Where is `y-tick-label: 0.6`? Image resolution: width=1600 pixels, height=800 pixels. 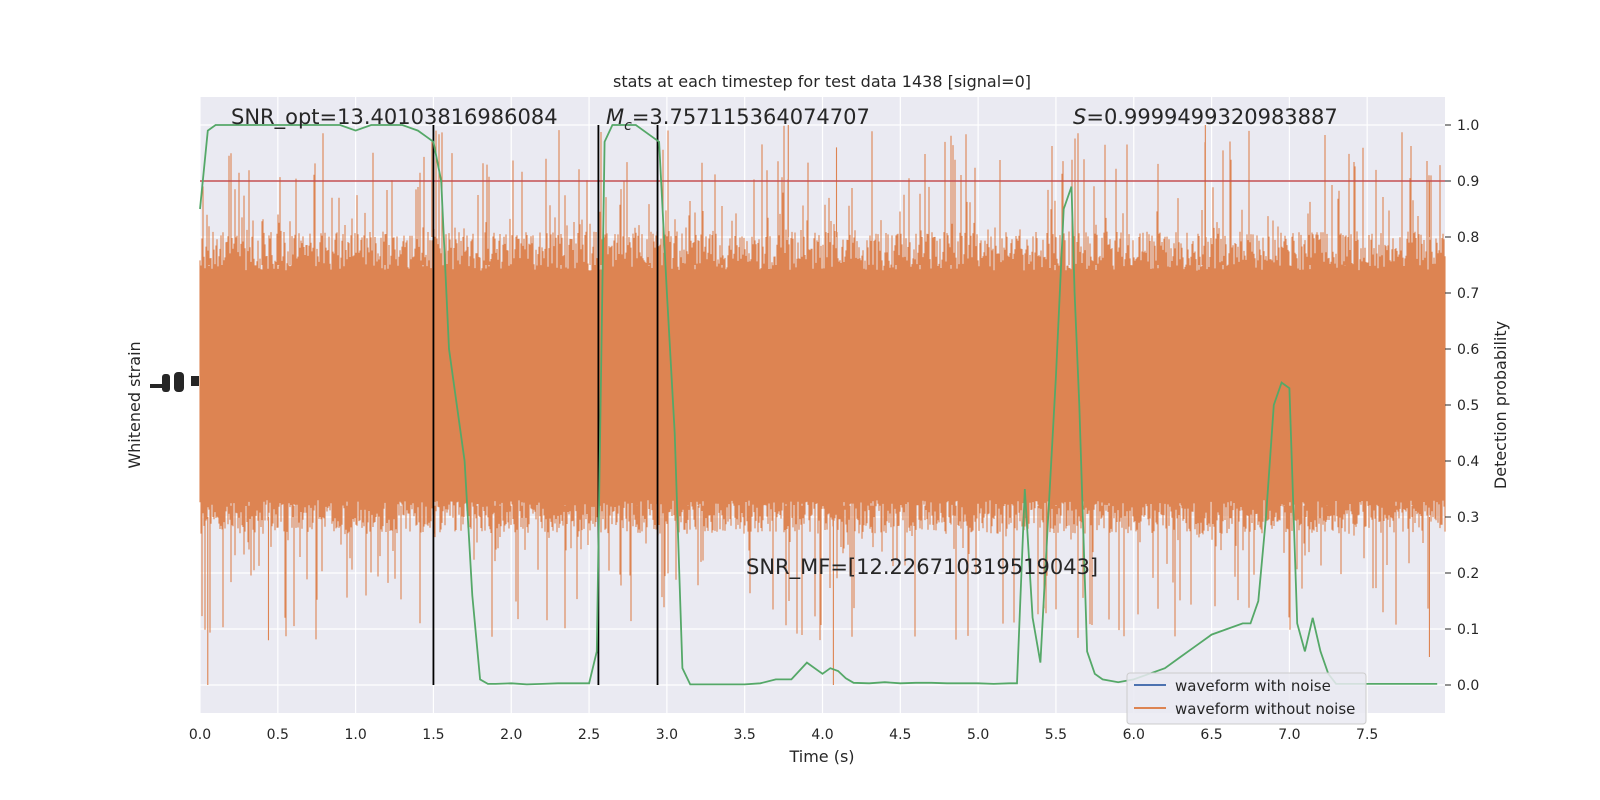 y-tick-label: 0.6 is located at coordinates (1468, 350).